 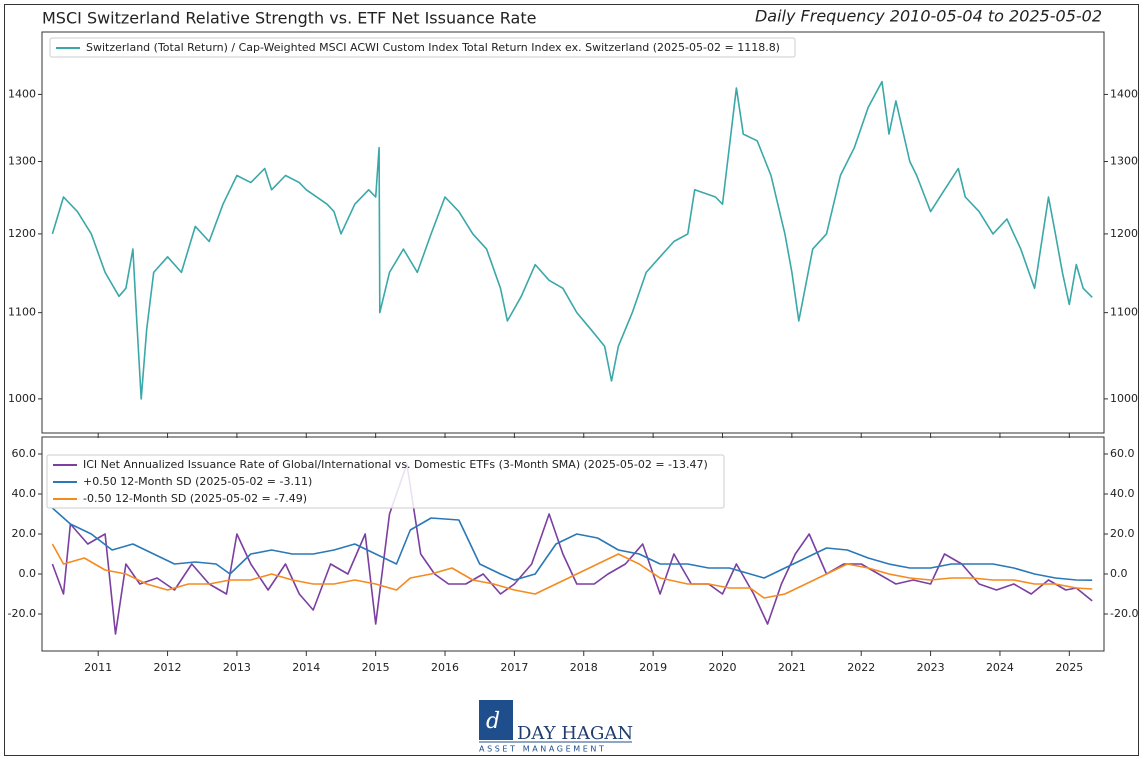 I want to click on x-tick-label: 2018, so click(x=584, y=667).